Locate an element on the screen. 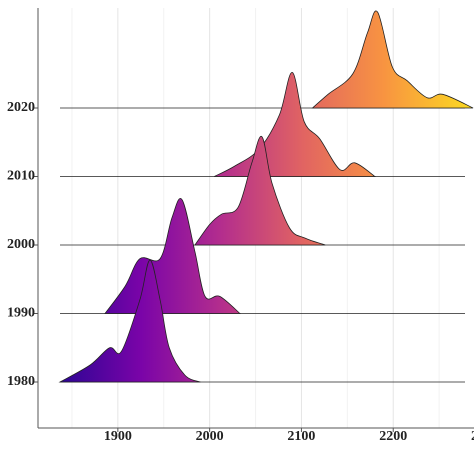  x-tick-label: 1900 is located at coordinates (118, 436).